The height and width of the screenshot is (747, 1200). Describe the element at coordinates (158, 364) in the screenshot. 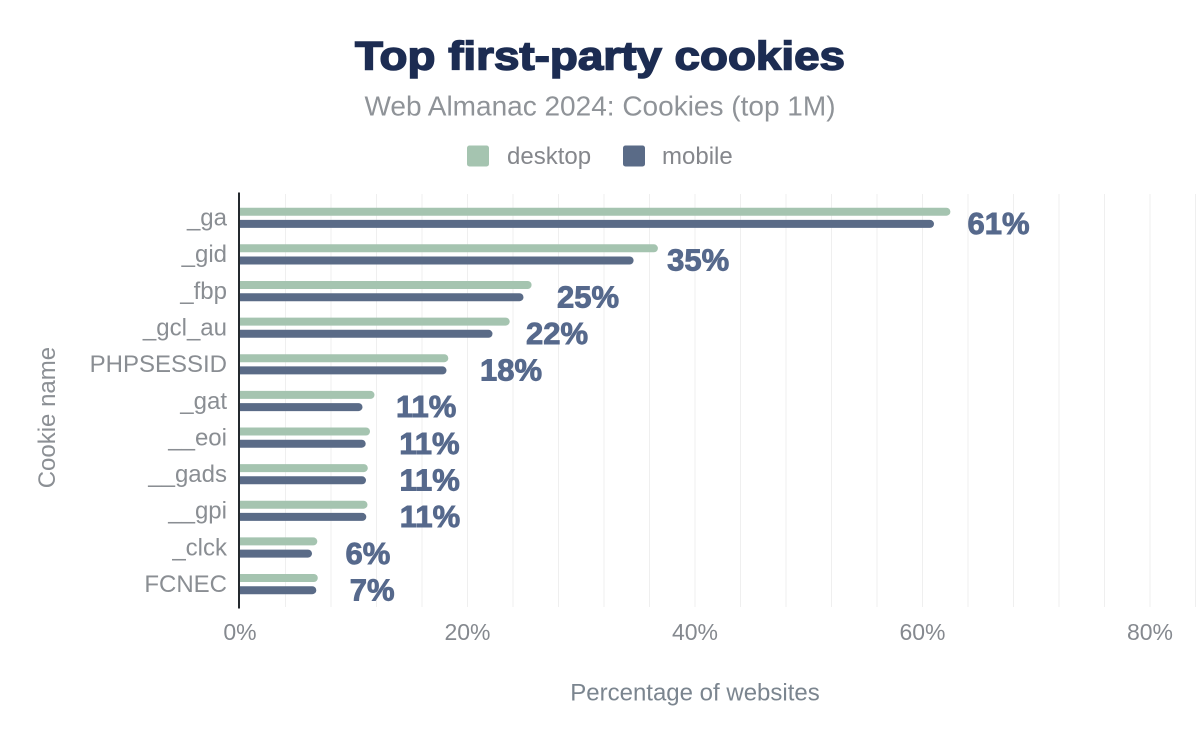

I see `svg-text: PHPSESSID` at that location.